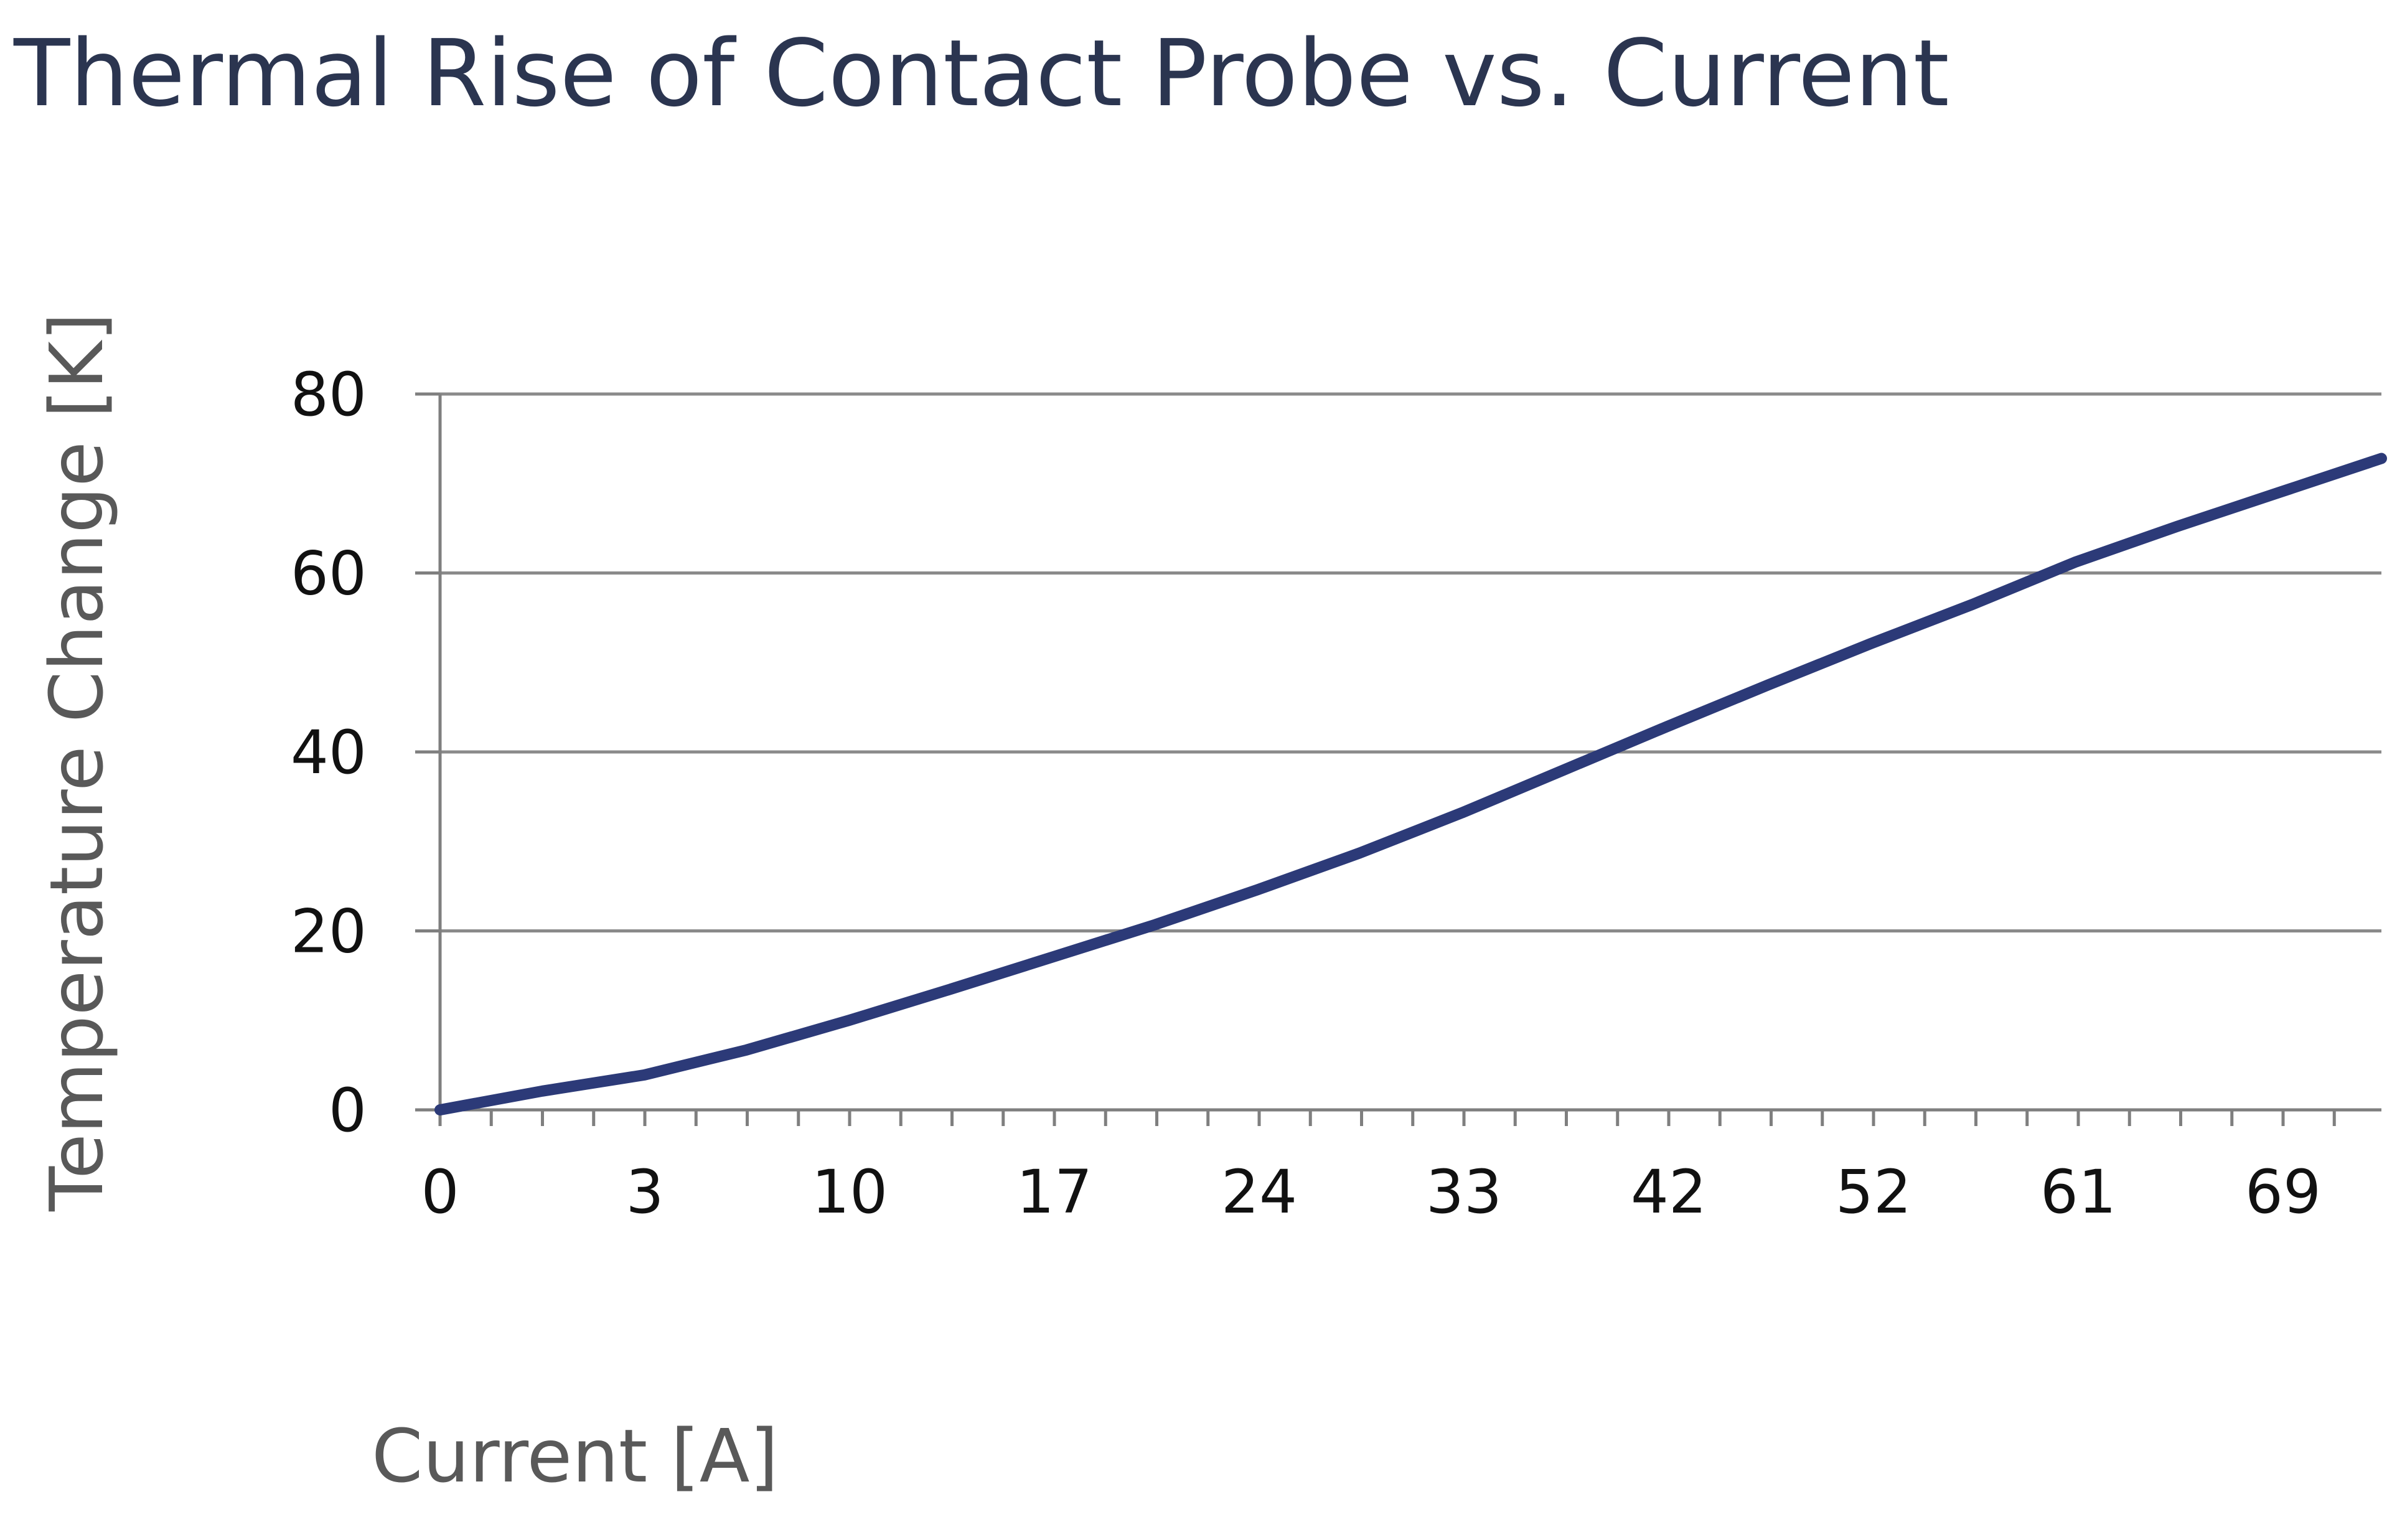 This screenshot has height=1540, width=2392. I want to click on x-tick-label-61: 61, so click(2078, 1192).